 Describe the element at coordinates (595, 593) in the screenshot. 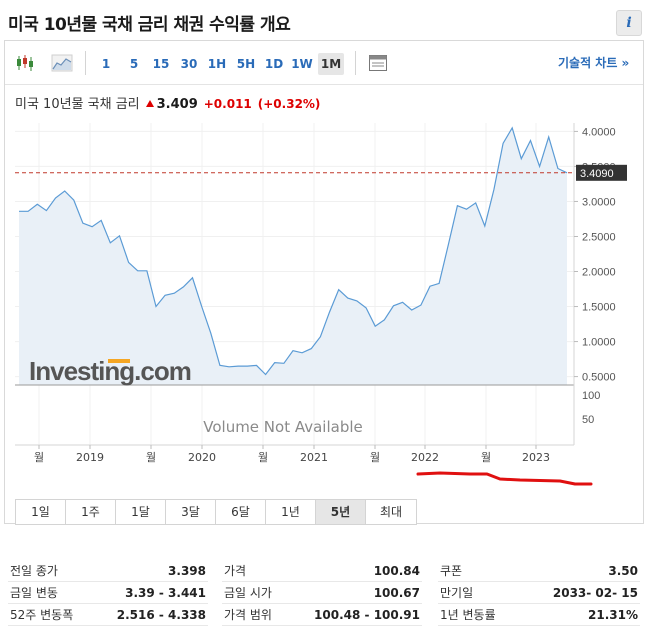

I see `stat-value: 2033- 02- 15` at that location.